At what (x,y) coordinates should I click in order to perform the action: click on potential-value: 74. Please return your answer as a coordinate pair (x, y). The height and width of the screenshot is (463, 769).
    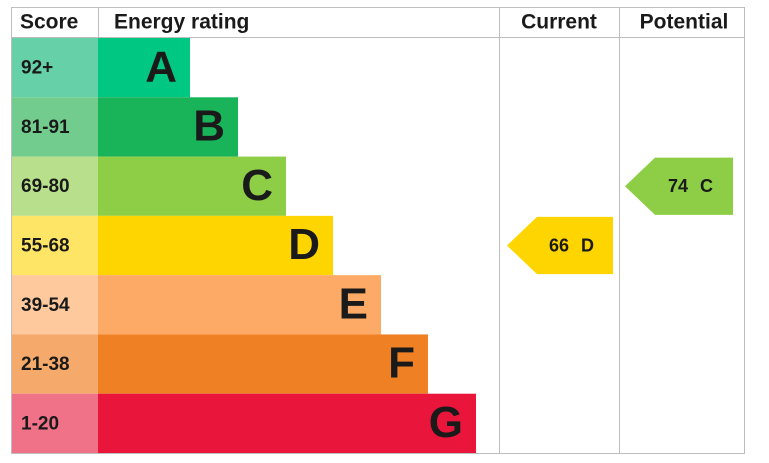
    Looking at the image, I should click on (678, 186).